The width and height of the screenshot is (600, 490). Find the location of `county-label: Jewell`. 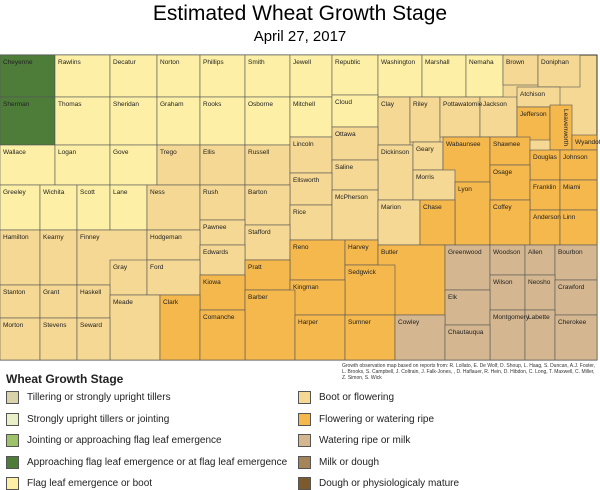

county-label: Jewell is located at coordinates (302, 62).